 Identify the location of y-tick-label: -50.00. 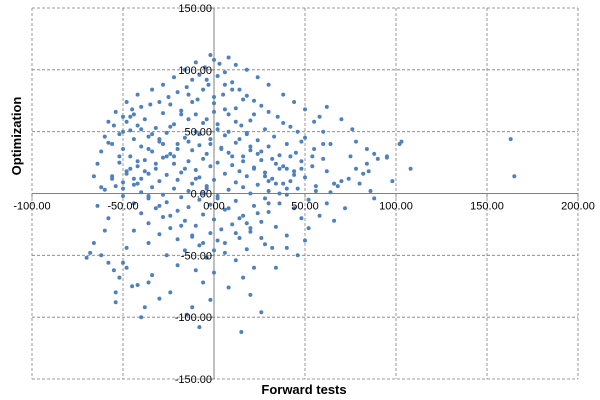
(196, 256).